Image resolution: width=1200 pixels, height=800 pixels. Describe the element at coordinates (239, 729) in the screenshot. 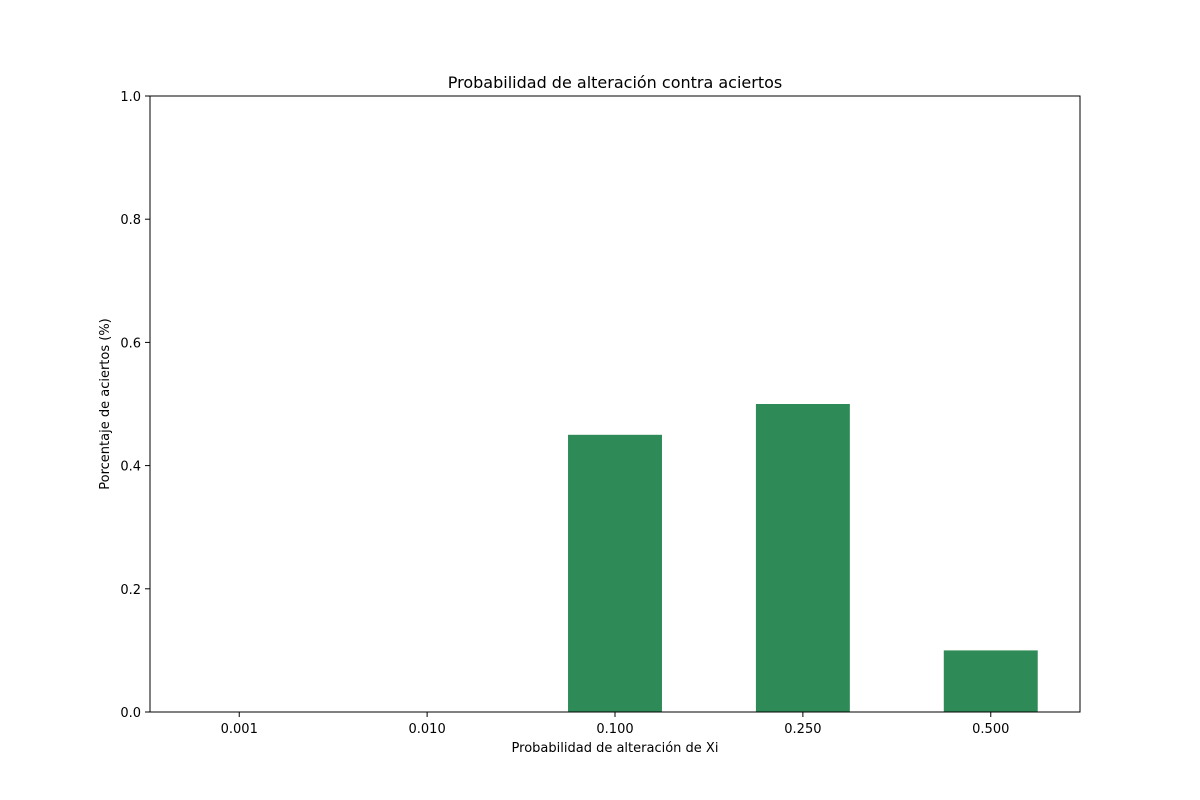

I see `x-tick-label: 0.001` at that location.